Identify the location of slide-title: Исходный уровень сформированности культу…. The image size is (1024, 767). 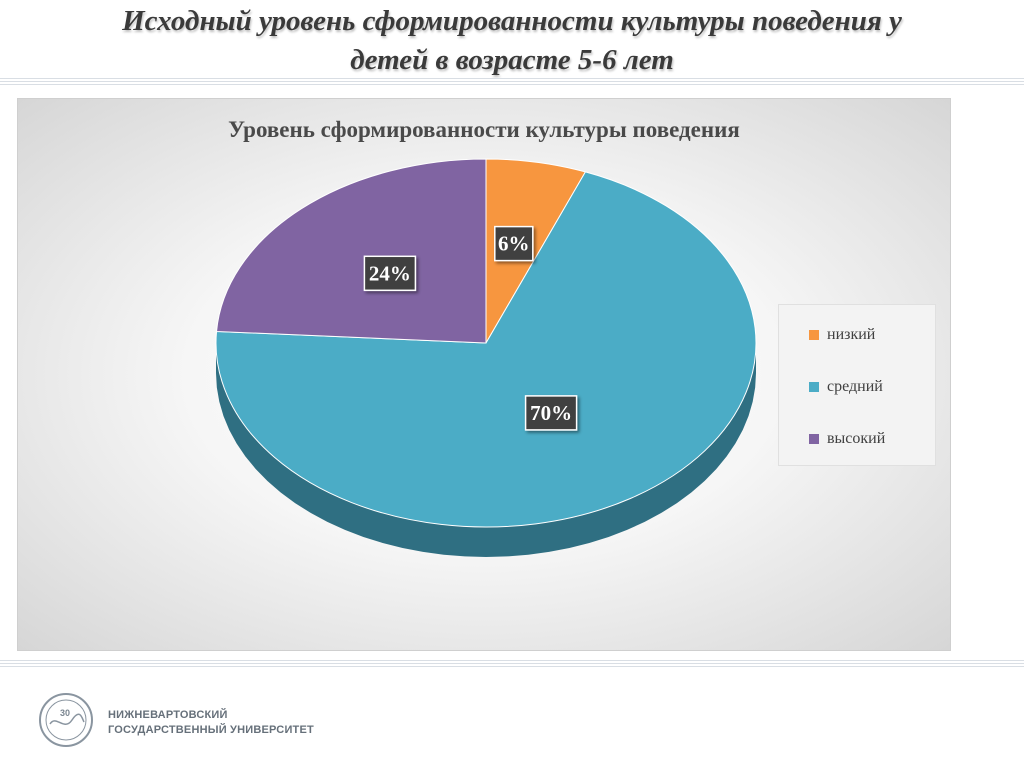
(512, 41).